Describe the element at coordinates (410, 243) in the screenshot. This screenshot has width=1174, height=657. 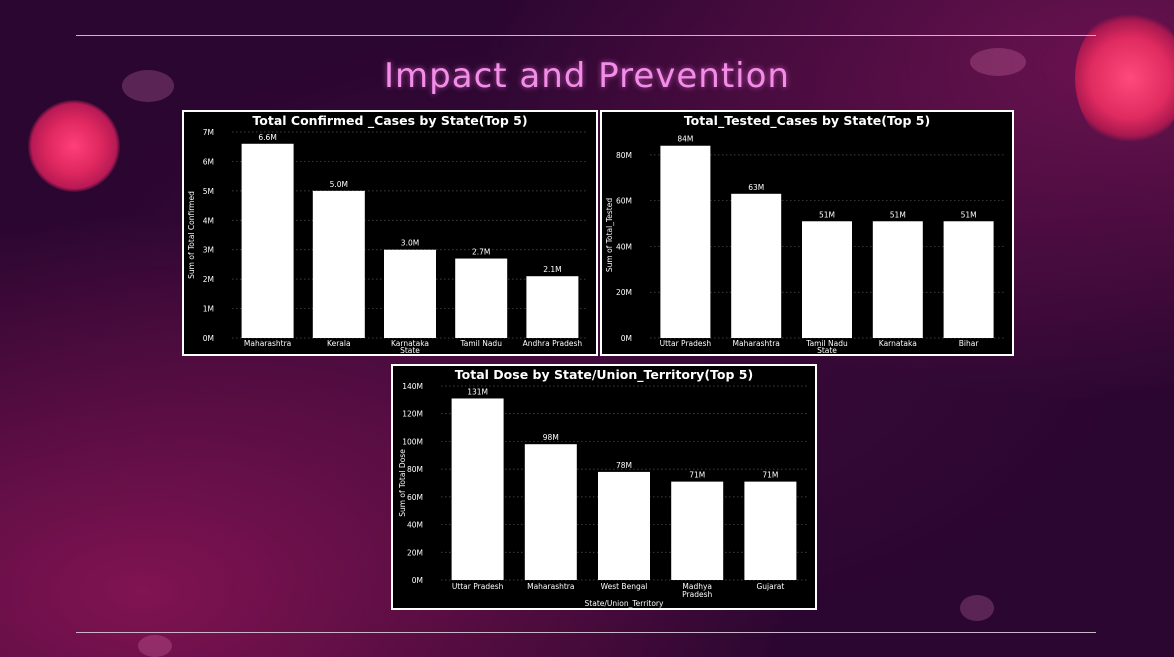
I see `data-label: 3.0M` at that location.